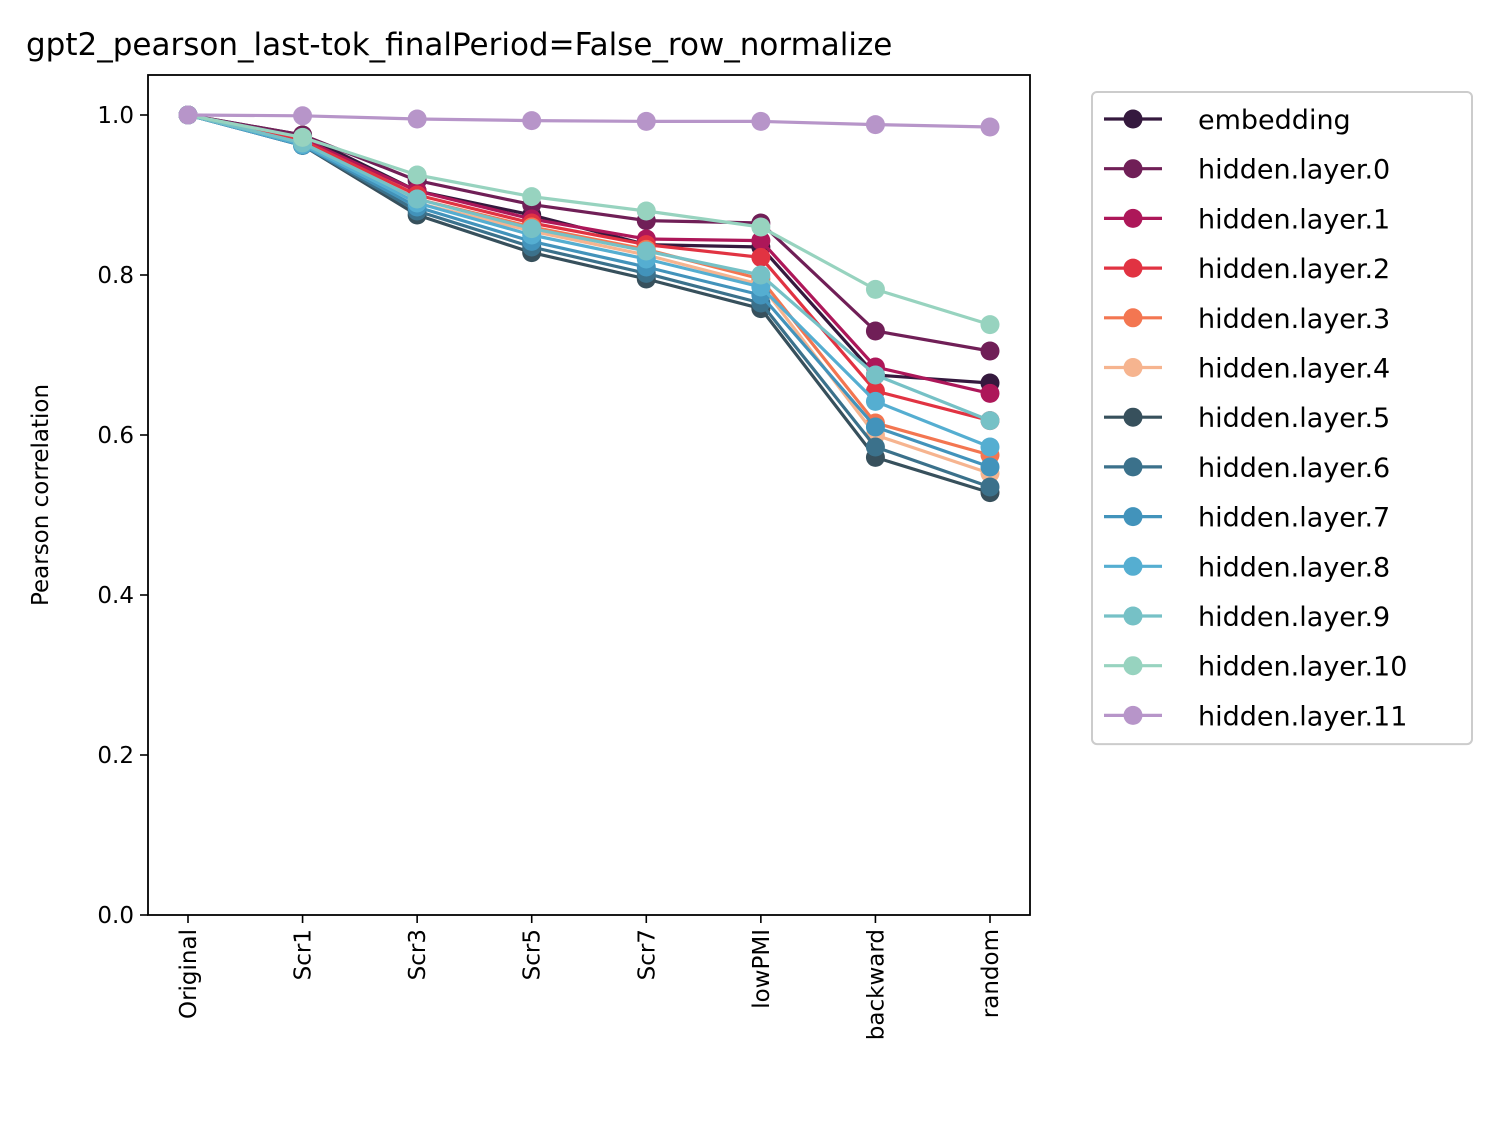 The height and width of the screenshot is (1129, 1496). What do you see at coordinates (1294, 369) in the screenshot?
I see `legend-label: hidden.layer.4` at bounding box center [1294, 369].